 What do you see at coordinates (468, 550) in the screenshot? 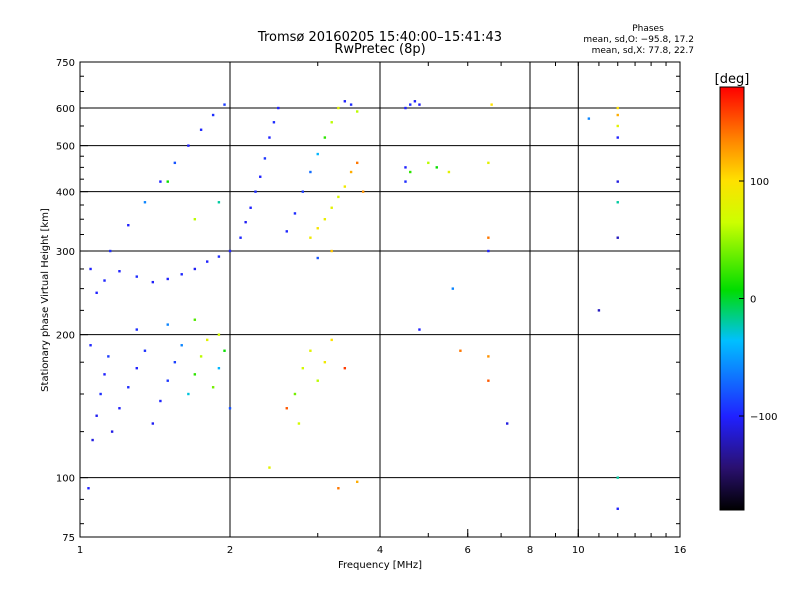
I see `x-tick-label: 6` at bounding box center [468, 550].